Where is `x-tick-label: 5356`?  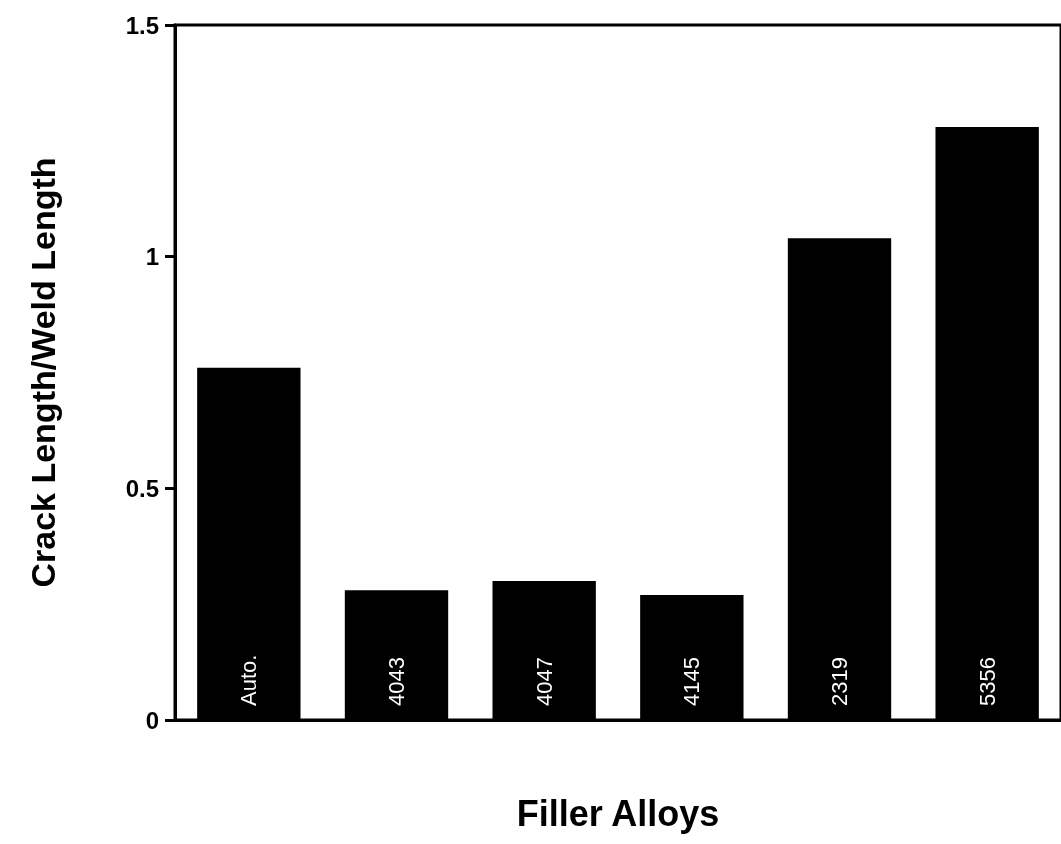
x-tick-label: 5356 is located at coordinates (987, 681).